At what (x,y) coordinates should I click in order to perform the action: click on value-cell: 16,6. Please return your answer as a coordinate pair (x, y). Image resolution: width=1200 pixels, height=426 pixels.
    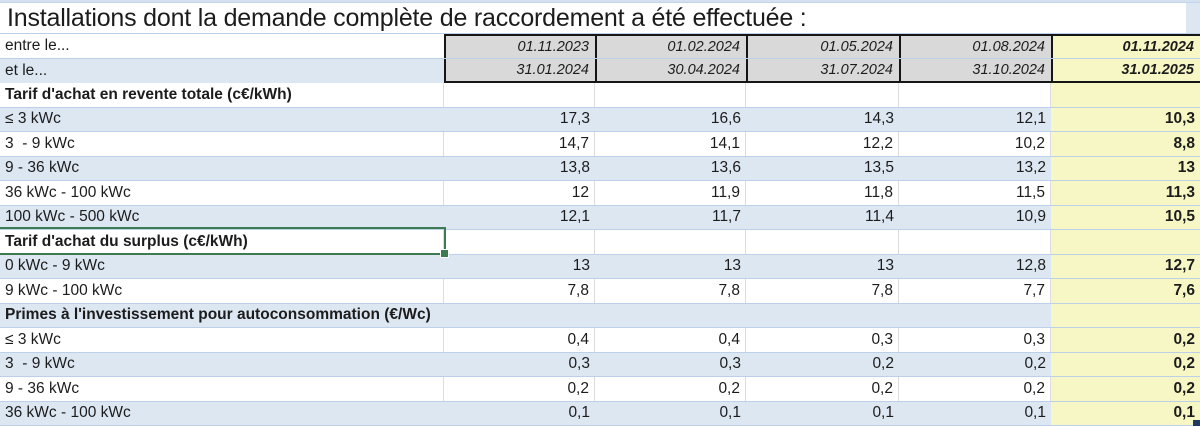
    Looking at the image, I should click on (725, 119).